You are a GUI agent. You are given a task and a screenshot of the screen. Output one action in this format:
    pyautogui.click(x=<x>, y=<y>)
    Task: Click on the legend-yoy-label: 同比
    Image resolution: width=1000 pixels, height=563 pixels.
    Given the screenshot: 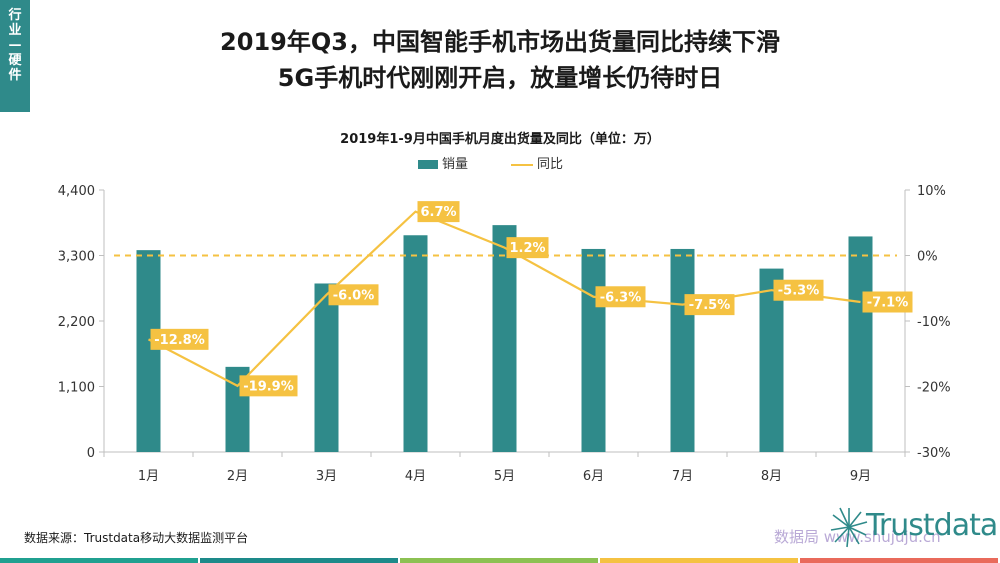 What is the action you would take?
    pyautogui.click(x=550, y=164)
    